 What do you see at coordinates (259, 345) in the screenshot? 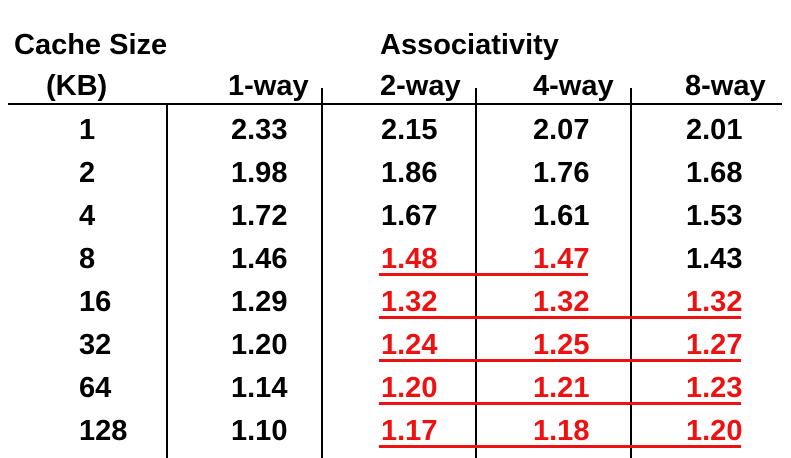
I see `value-cell-1-way: 1.20` at bounding box center [259, 345].